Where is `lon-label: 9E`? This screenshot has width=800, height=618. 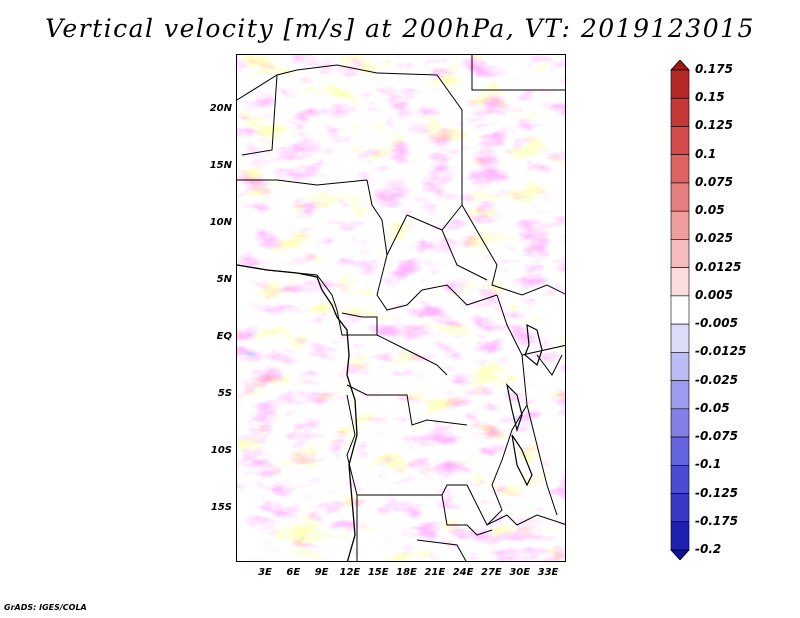
lon-label: 9E is located at coordinates (321, 572).